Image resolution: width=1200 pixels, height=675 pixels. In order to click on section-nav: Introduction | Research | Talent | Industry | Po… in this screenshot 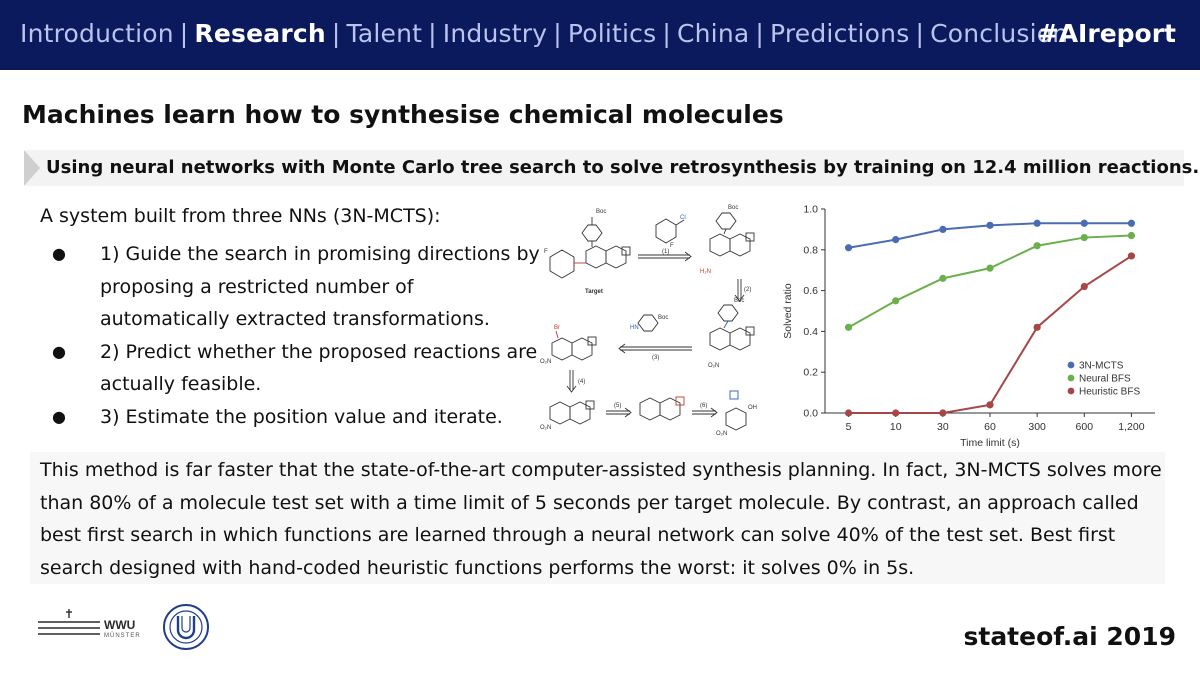, I will do `click(544, 33)`.